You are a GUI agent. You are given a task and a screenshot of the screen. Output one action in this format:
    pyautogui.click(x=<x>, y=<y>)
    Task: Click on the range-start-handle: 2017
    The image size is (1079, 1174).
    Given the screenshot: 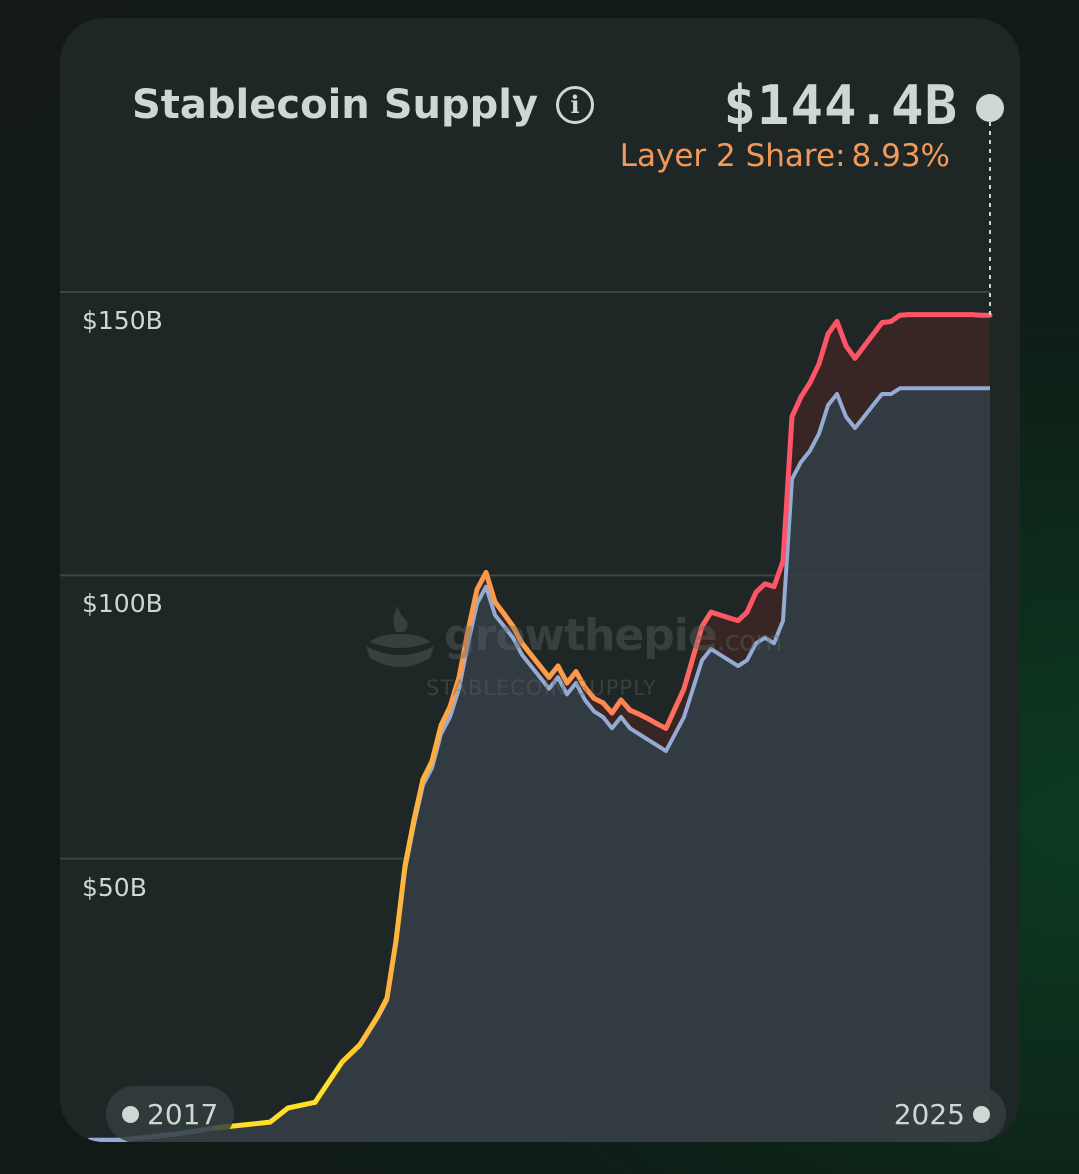 What is the action you would take?
    pyautogui.click(x=170, y=1114)
    